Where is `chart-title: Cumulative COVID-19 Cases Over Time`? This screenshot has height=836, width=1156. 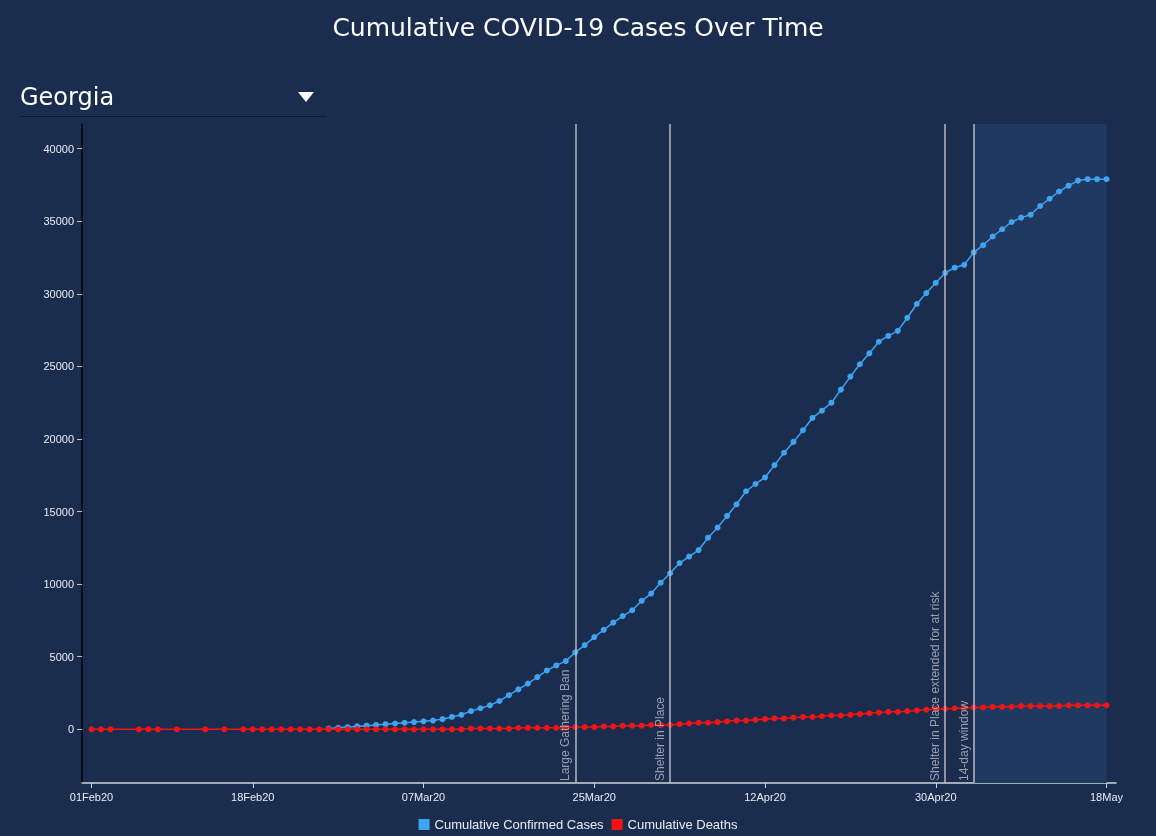 chart-title: Cumulative COVID-19 Cases Over Time is located at coordinates (578, 27).